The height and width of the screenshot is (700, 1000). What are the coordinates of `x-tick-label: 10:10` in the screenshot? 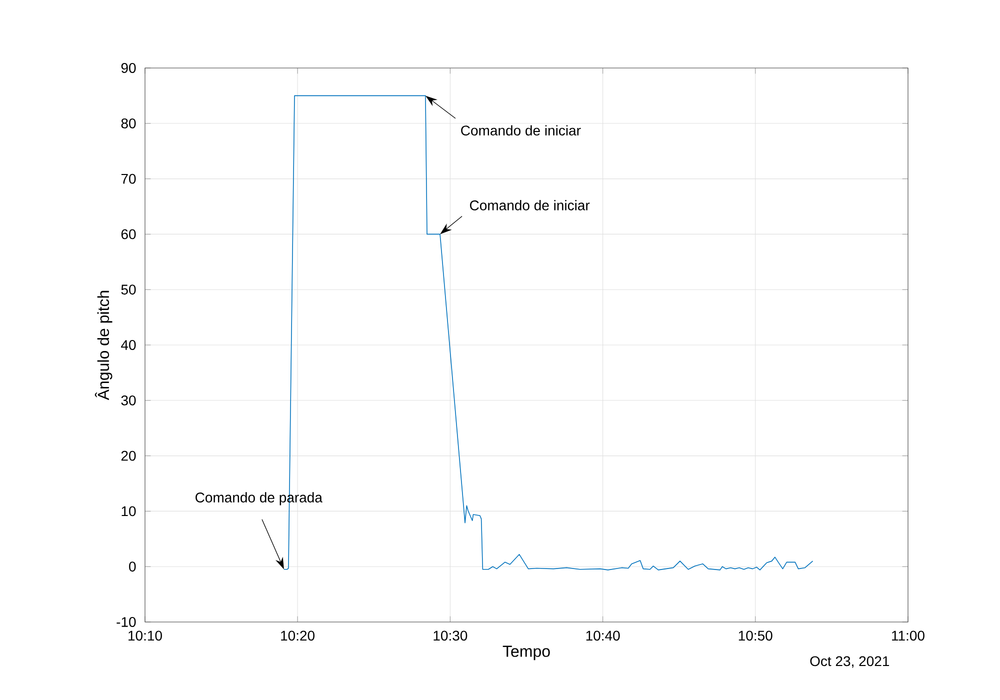 It's located at (145, 635).